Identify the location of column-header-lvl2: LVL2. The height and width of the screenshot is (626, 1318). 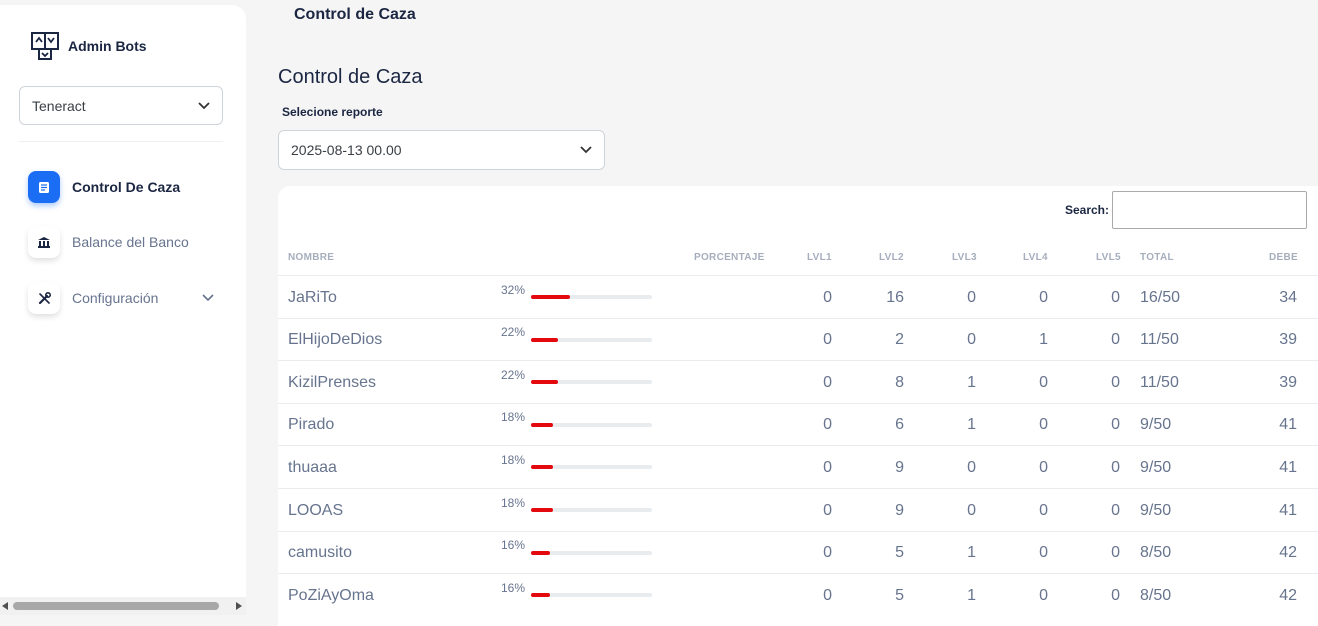
(891, 257).